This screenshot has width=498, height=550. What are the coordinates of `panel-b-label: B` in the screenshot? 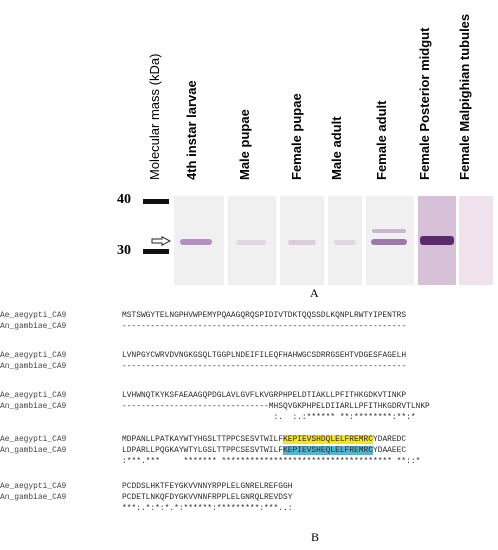 It's located at (315, 537).